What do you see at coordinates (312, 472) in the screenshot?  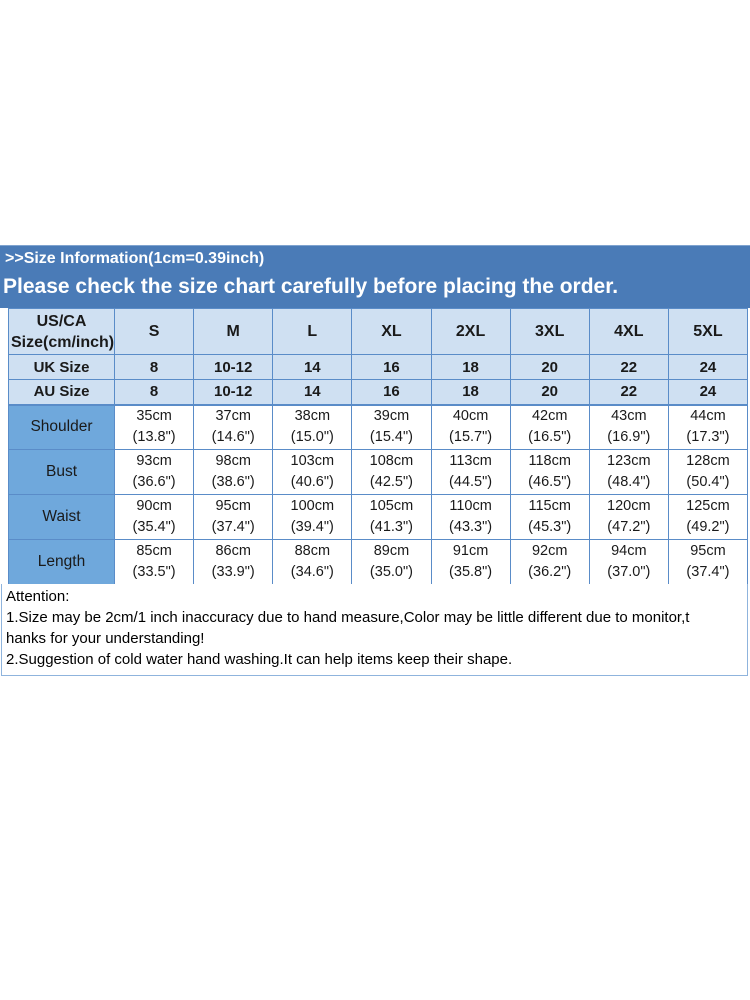 I see `bust-cell: 103cm (40.6")` at bounding box center [312, 472].